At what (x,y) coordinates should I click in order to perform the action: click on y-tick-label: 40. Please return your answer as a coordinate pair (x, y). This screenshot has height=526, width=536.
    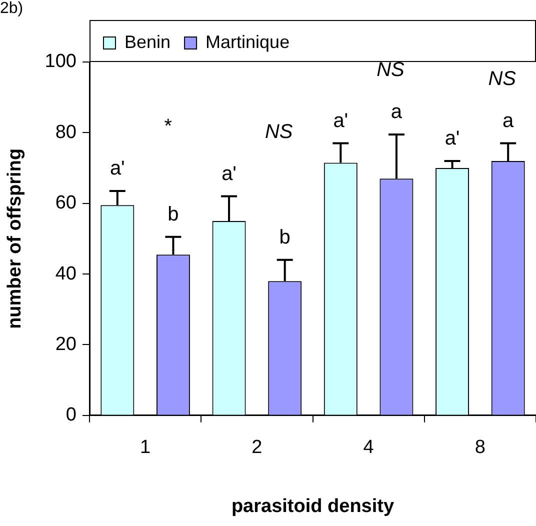
    Looking at the image, I should click on (65, 273).